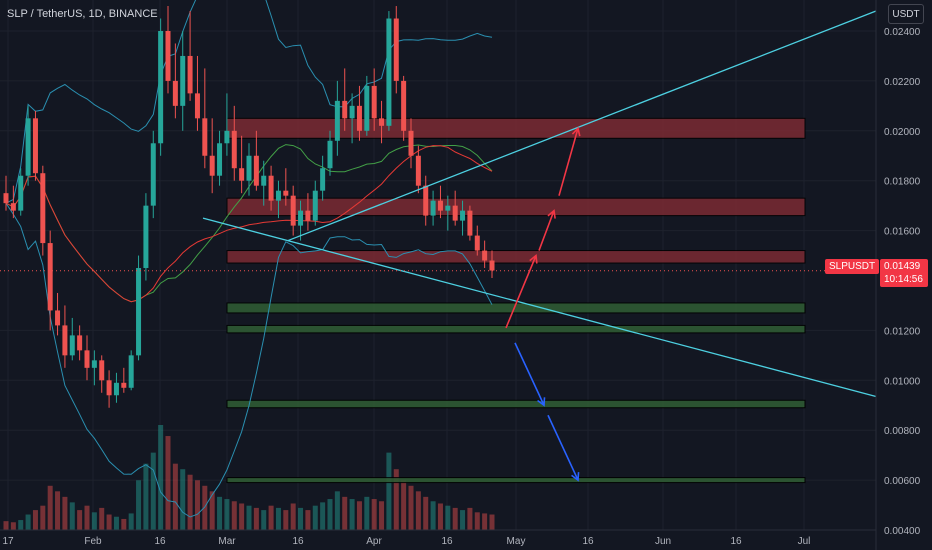  What do you see at coordinates (902, 331) in the screenshot?
I see `y-tick-label: 0.01200` at bounding box center [902, 331].